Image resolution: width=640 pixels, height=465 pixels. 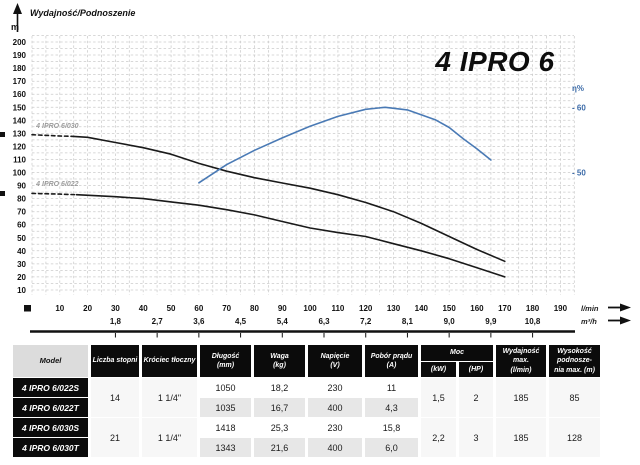 I want to click on col-header-qmax: Wydajność max. (l/min), so click(x=521, y=361).